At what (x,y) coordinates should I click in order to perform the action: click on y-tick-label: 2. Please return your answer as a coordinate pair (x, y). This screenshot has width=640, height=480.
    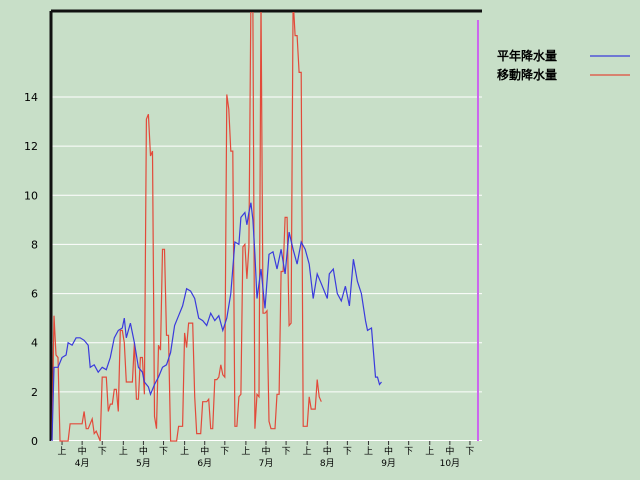
    Looking at the image, I should click on (34, 392).